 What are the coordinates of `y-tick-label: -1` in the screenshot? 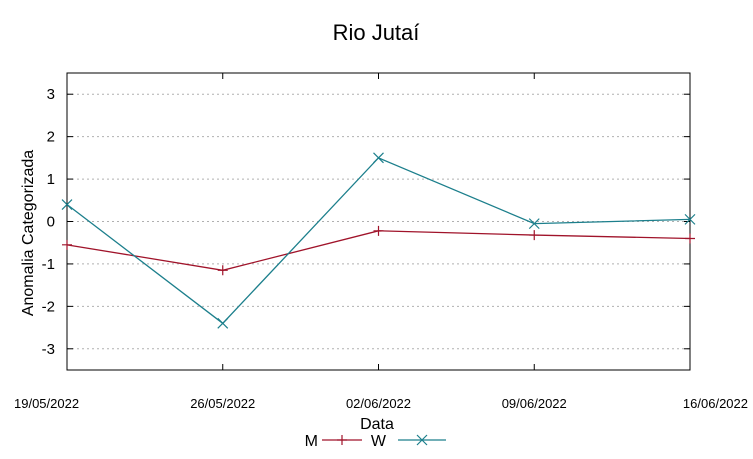 It's located at (48, 264).